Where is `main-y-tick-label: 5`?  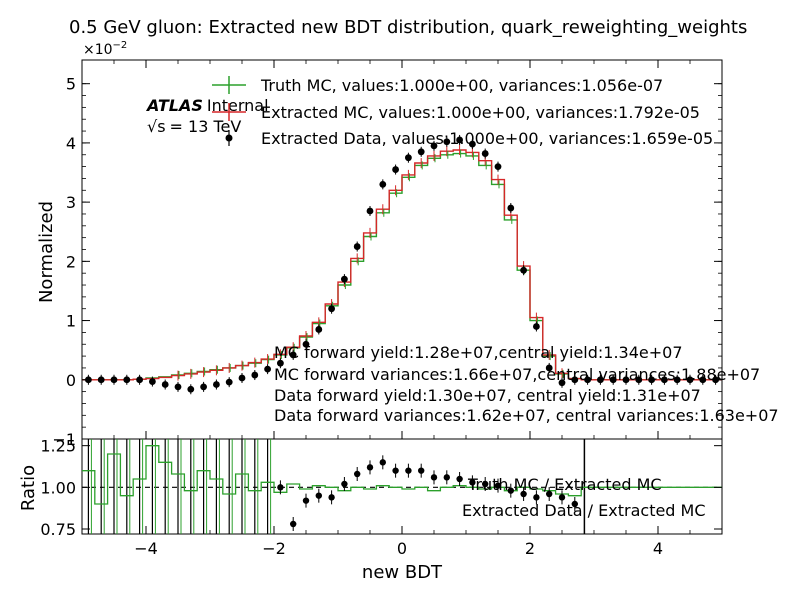 main-y-tick-label: 5 is located at coordinates (71, 84).